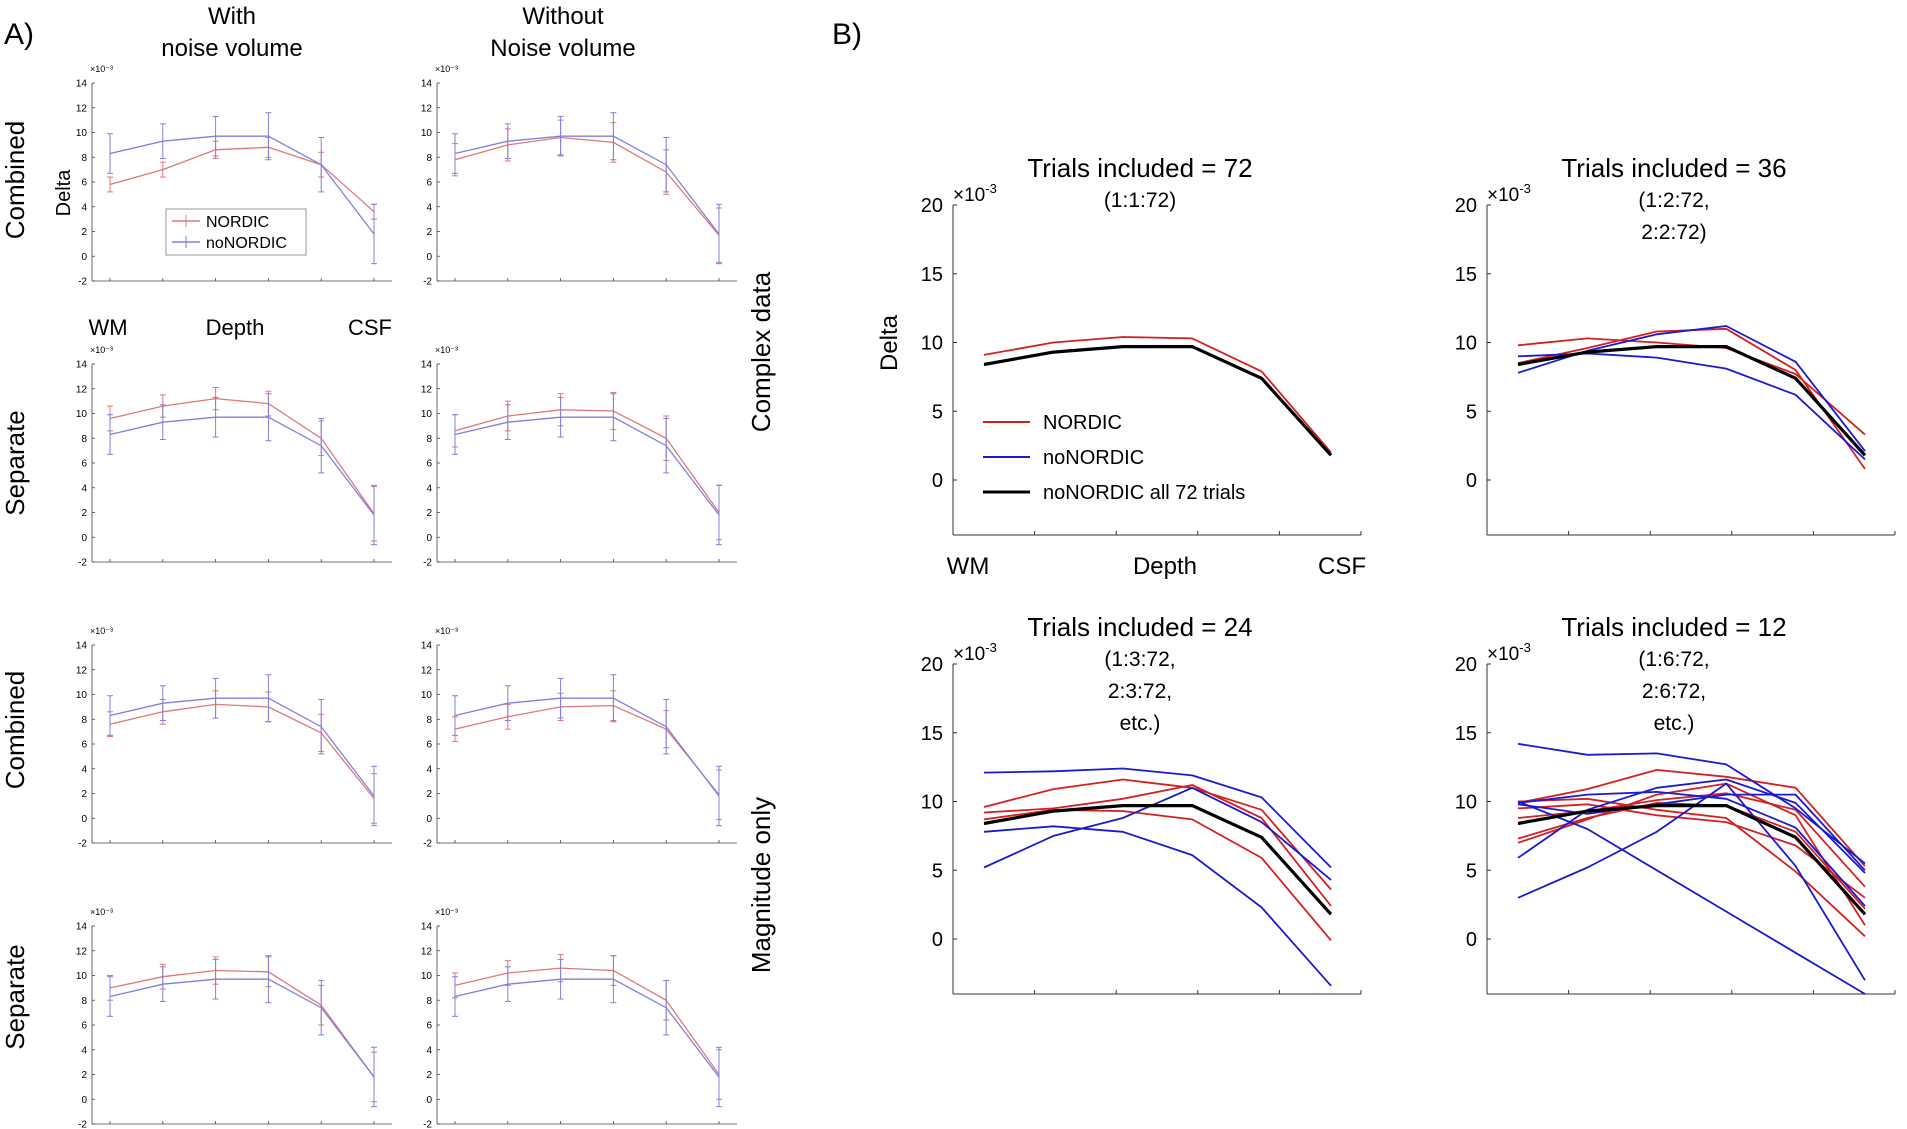 The image size is (1907, 1129). Describe the element at coordinates (562, 48) in the screenshot. I see `col-header-without-line2: Noise volume` at that location.